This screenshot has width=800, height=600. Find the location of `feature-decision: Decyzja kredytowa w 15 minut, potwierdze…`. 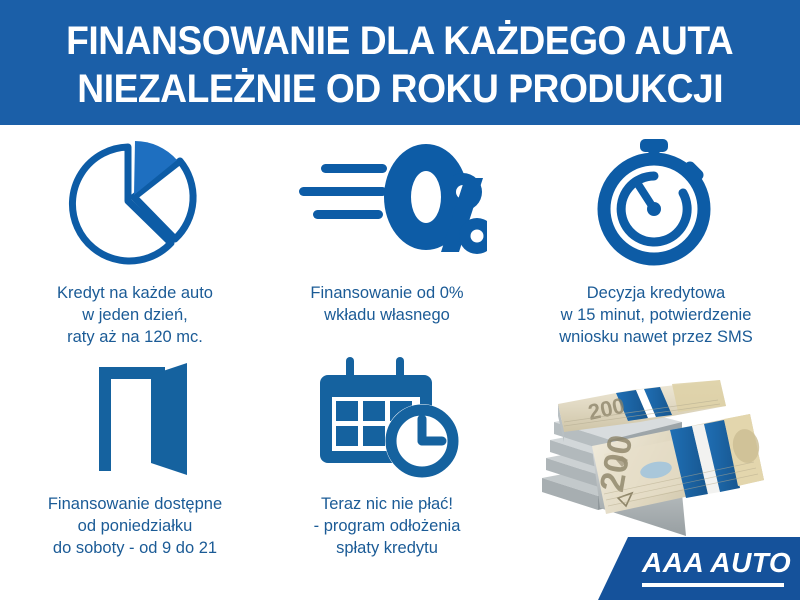

feature-decision: Decyzja kredytowa w 15 minut, potwierdze… is located at coordinates (656, 240).